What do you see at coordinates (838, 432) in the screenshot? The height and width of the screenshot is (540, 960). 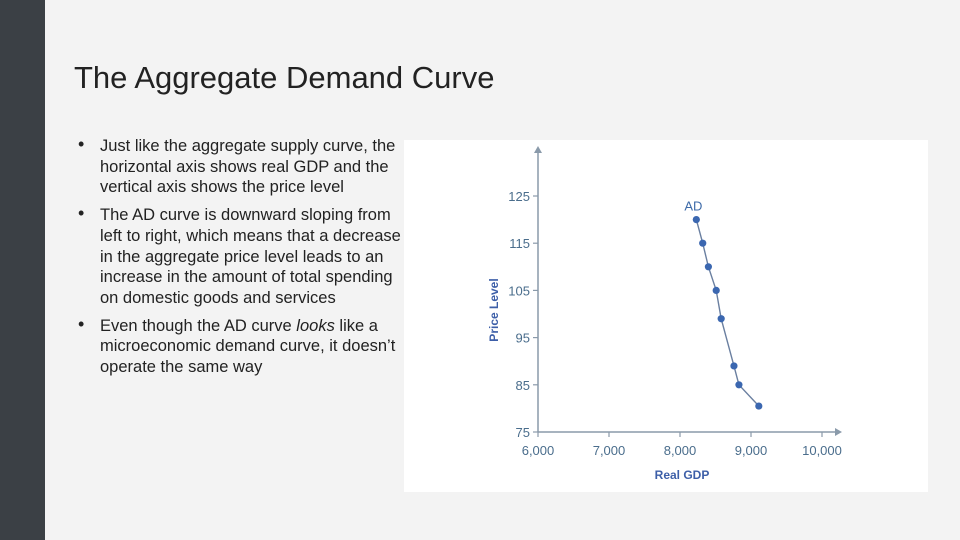 I see `x-axis-arrow-icon` at bounding box center [838, 432].